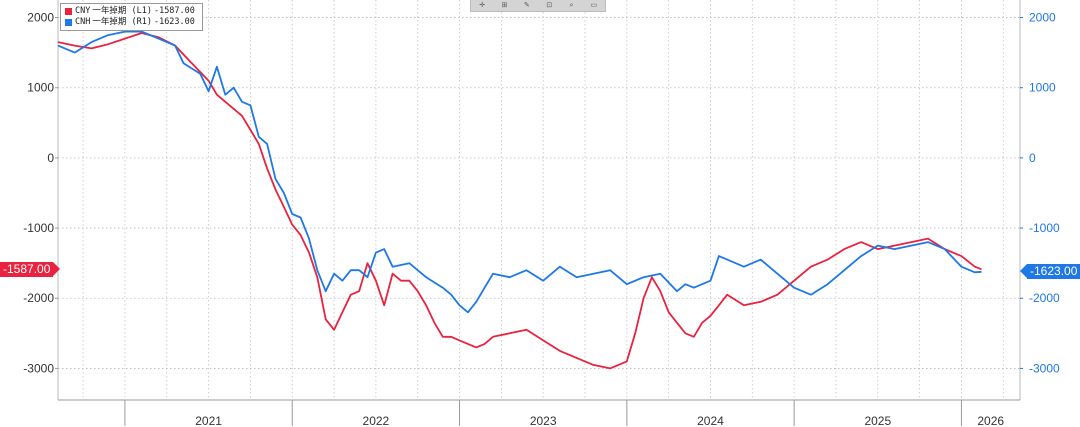 This screenshot has width=1080, height=427. Describe the element at coordinates (30, 269) in the screenshot. I see `cny-last-price-tag: -1587.00` at that location.